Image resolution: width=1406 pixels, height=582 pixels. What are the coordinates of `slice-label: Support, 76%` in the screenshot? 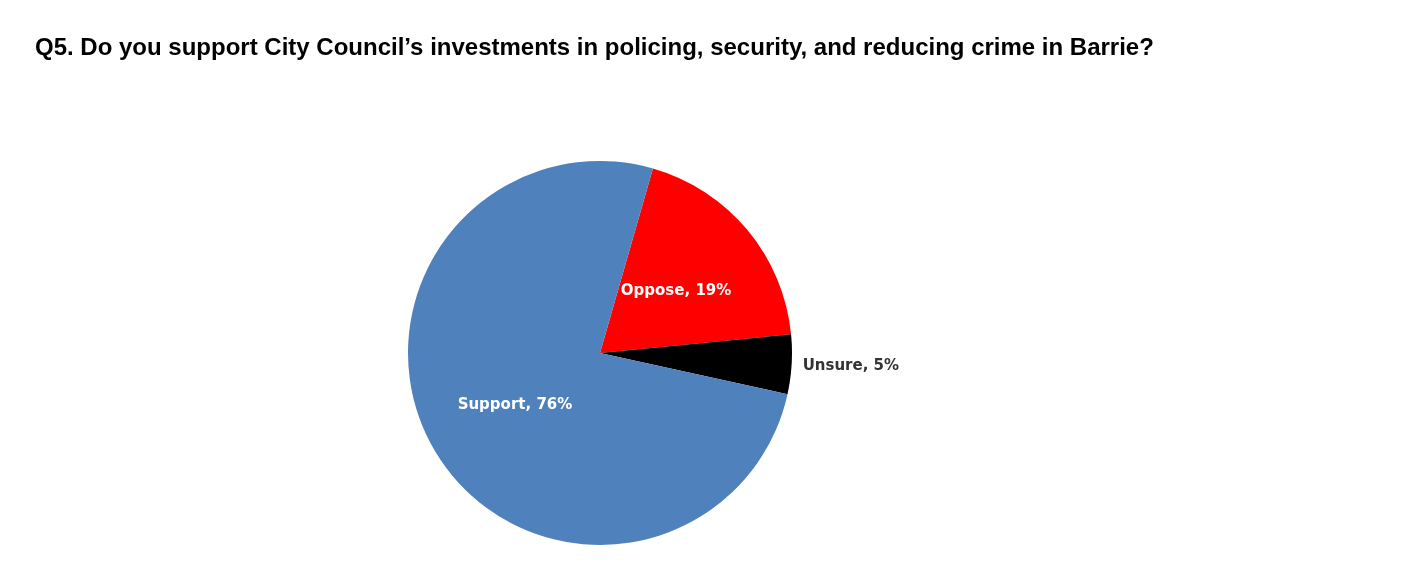 It's located at (515, 403).